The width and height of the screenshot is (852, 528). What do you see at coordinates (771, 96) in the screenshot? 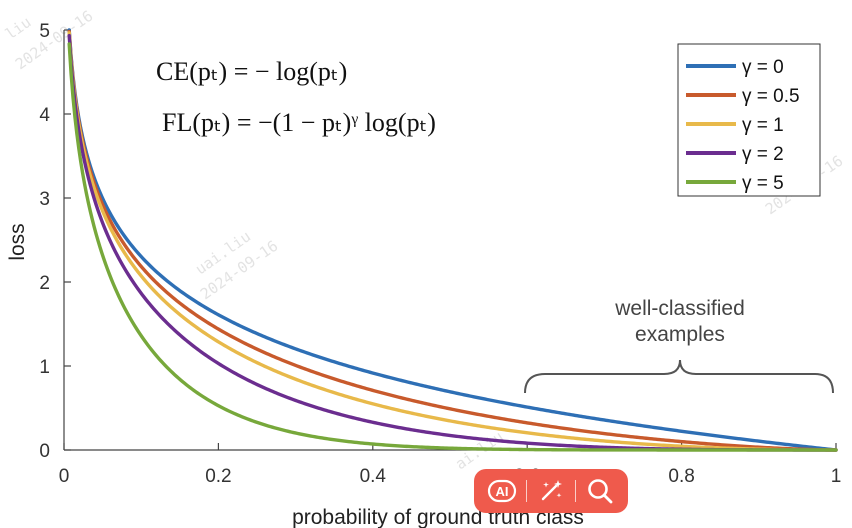
I see `legend-label: γ = 0.5` at bounding box center [771, 96].